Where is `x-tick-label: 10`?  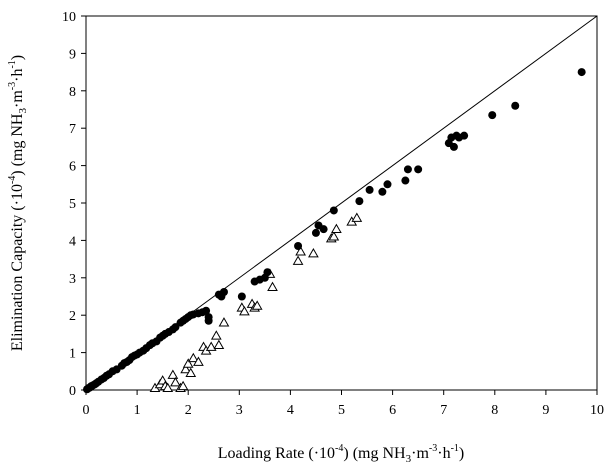 x-tick-label: 10 is located at coordinates (597, 410).